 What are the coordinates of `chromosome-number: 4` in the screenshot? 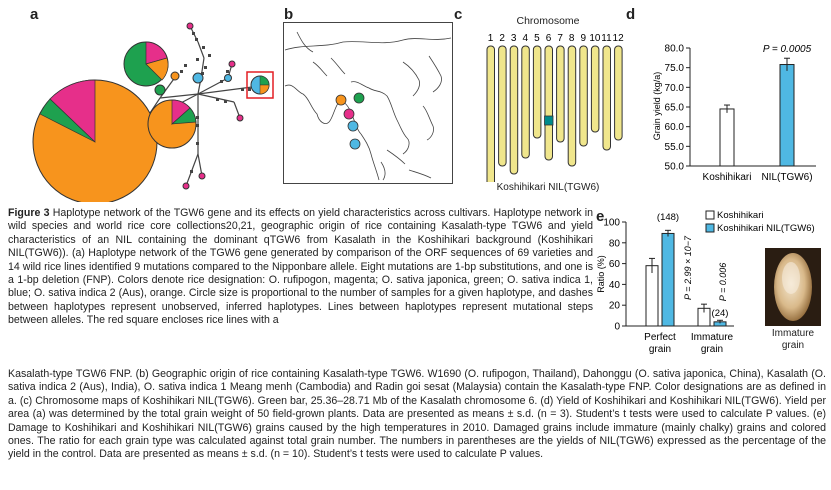 It's located at (526, 38).